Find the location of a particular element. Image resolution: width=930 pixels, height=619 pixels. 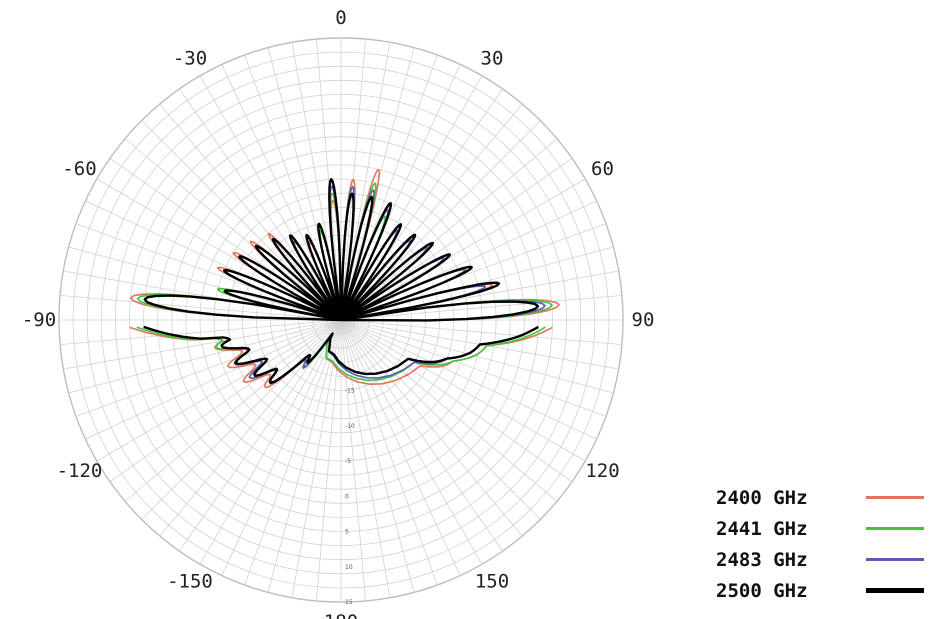

angle-tick-label: 90 is located at coordinates (643, 320).